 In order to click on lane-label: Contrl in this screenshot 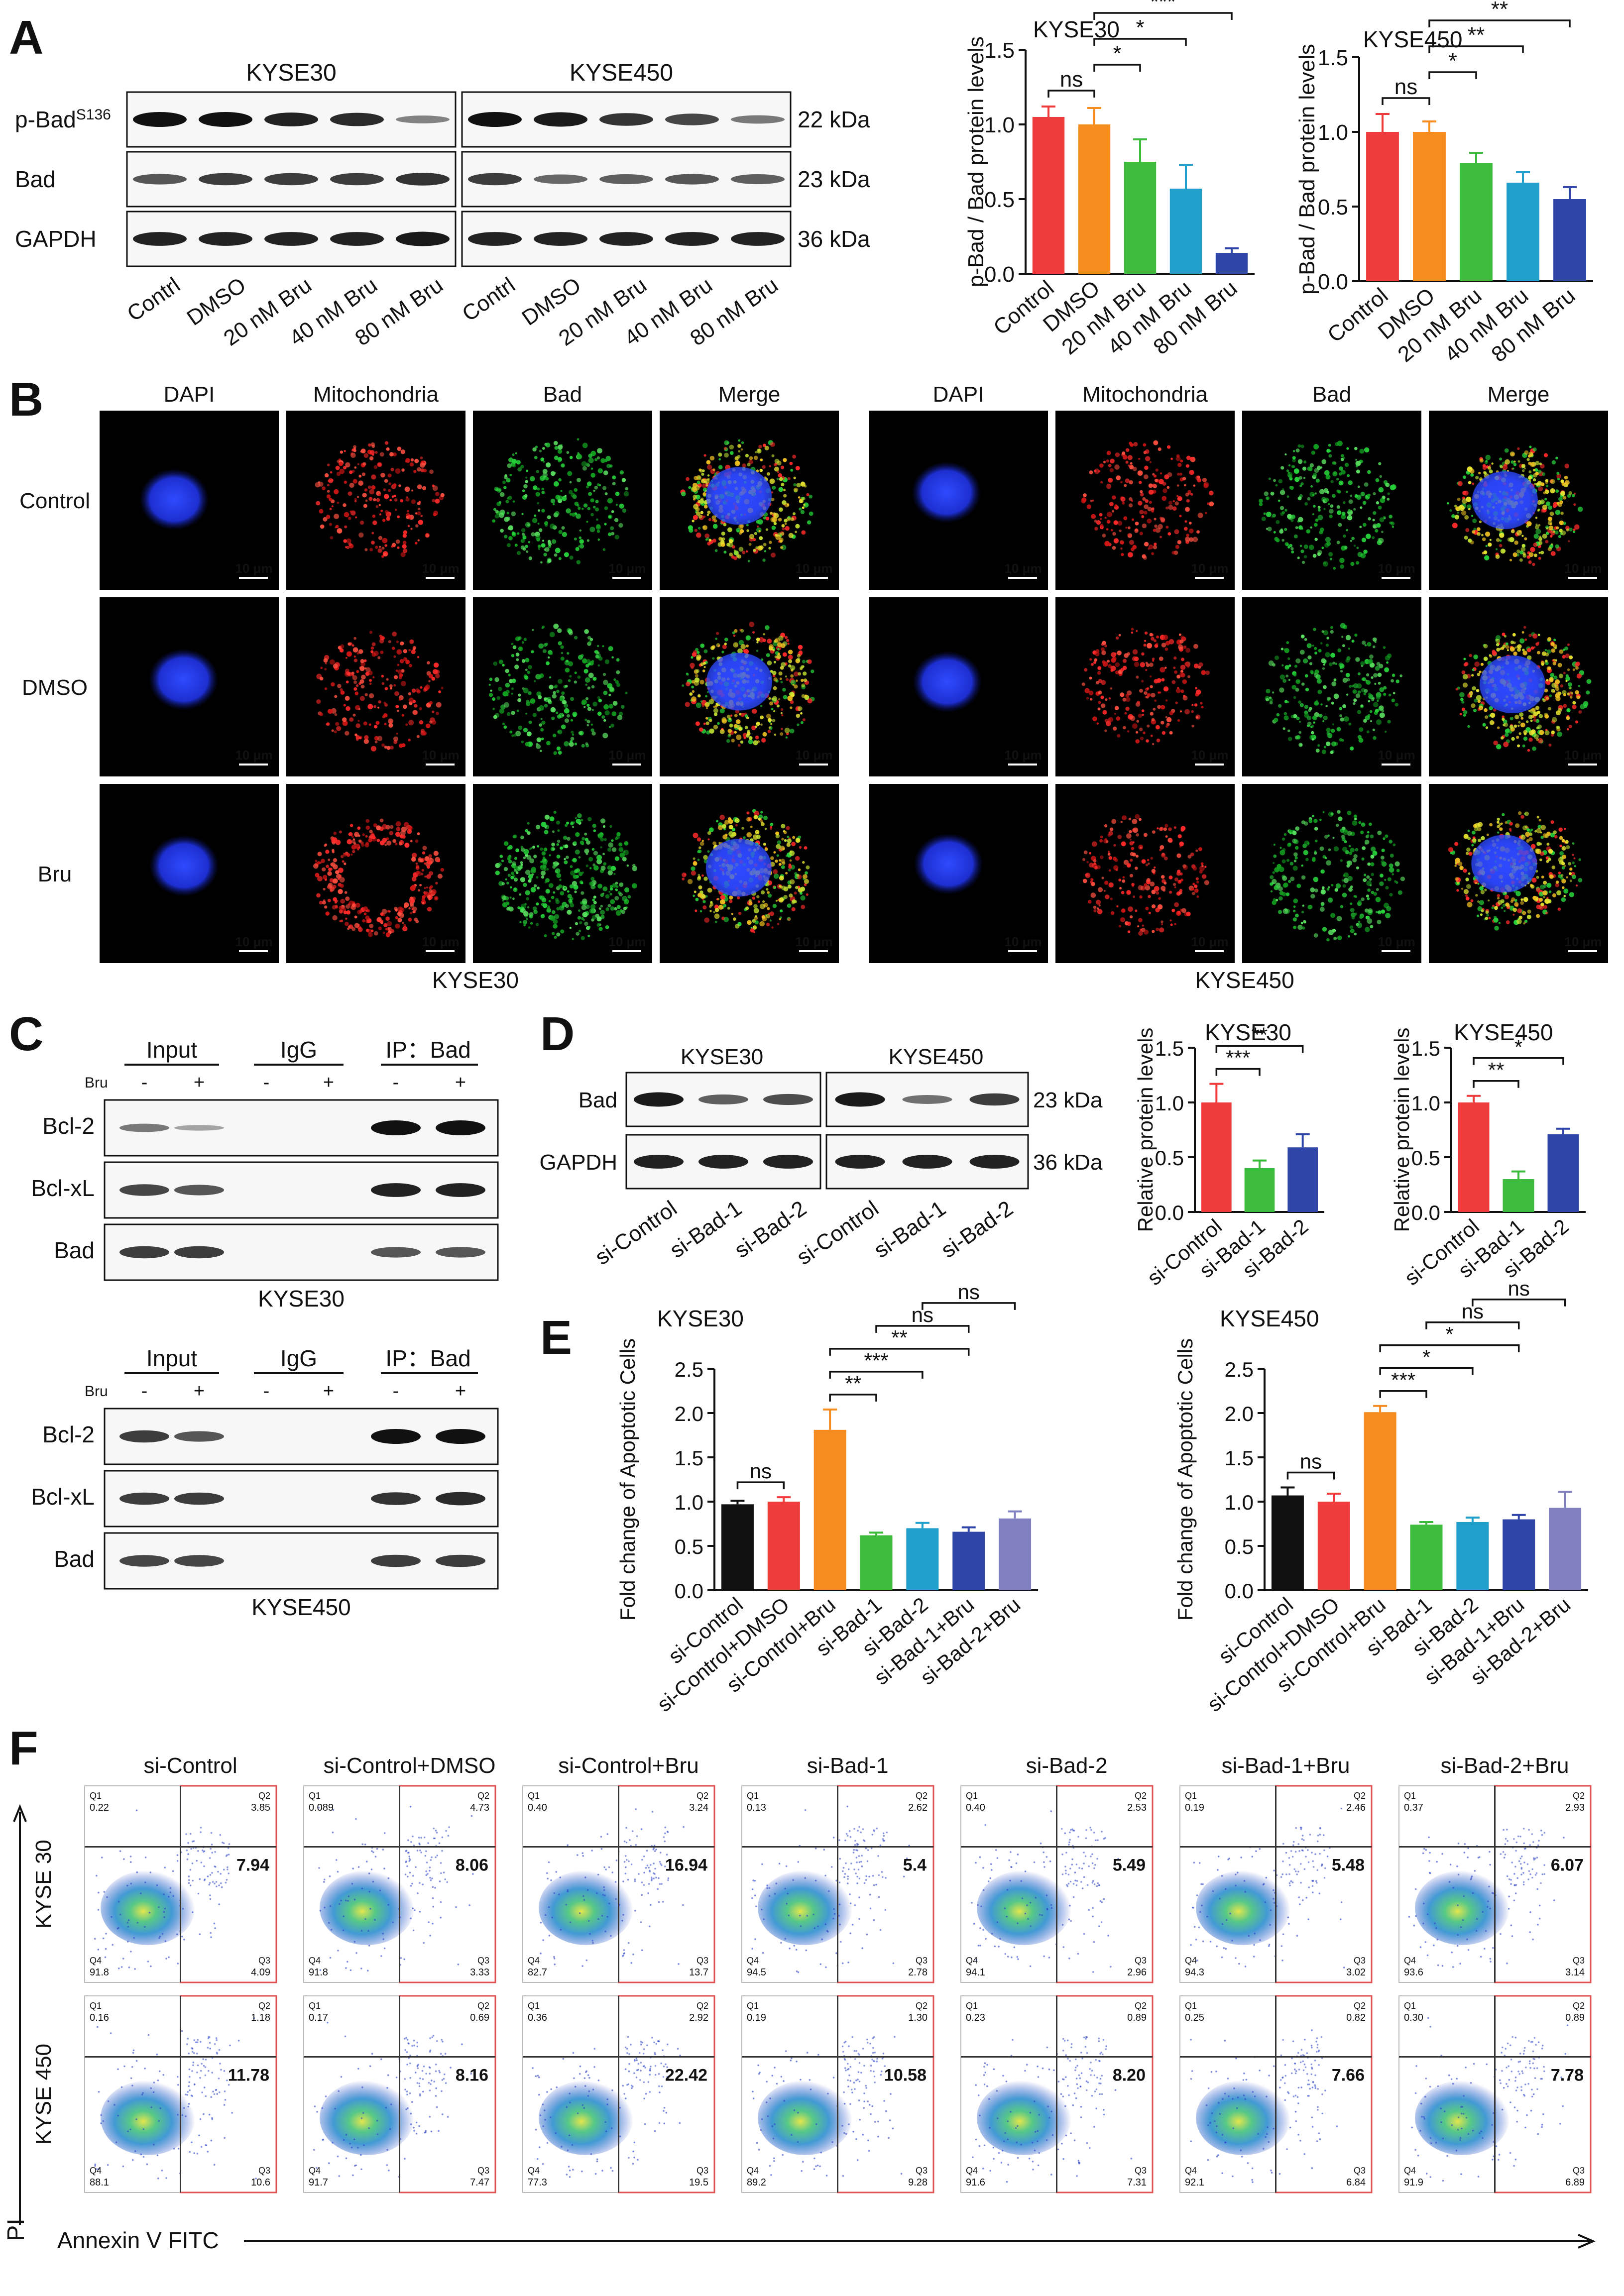, I will do `click(489, 300)`.